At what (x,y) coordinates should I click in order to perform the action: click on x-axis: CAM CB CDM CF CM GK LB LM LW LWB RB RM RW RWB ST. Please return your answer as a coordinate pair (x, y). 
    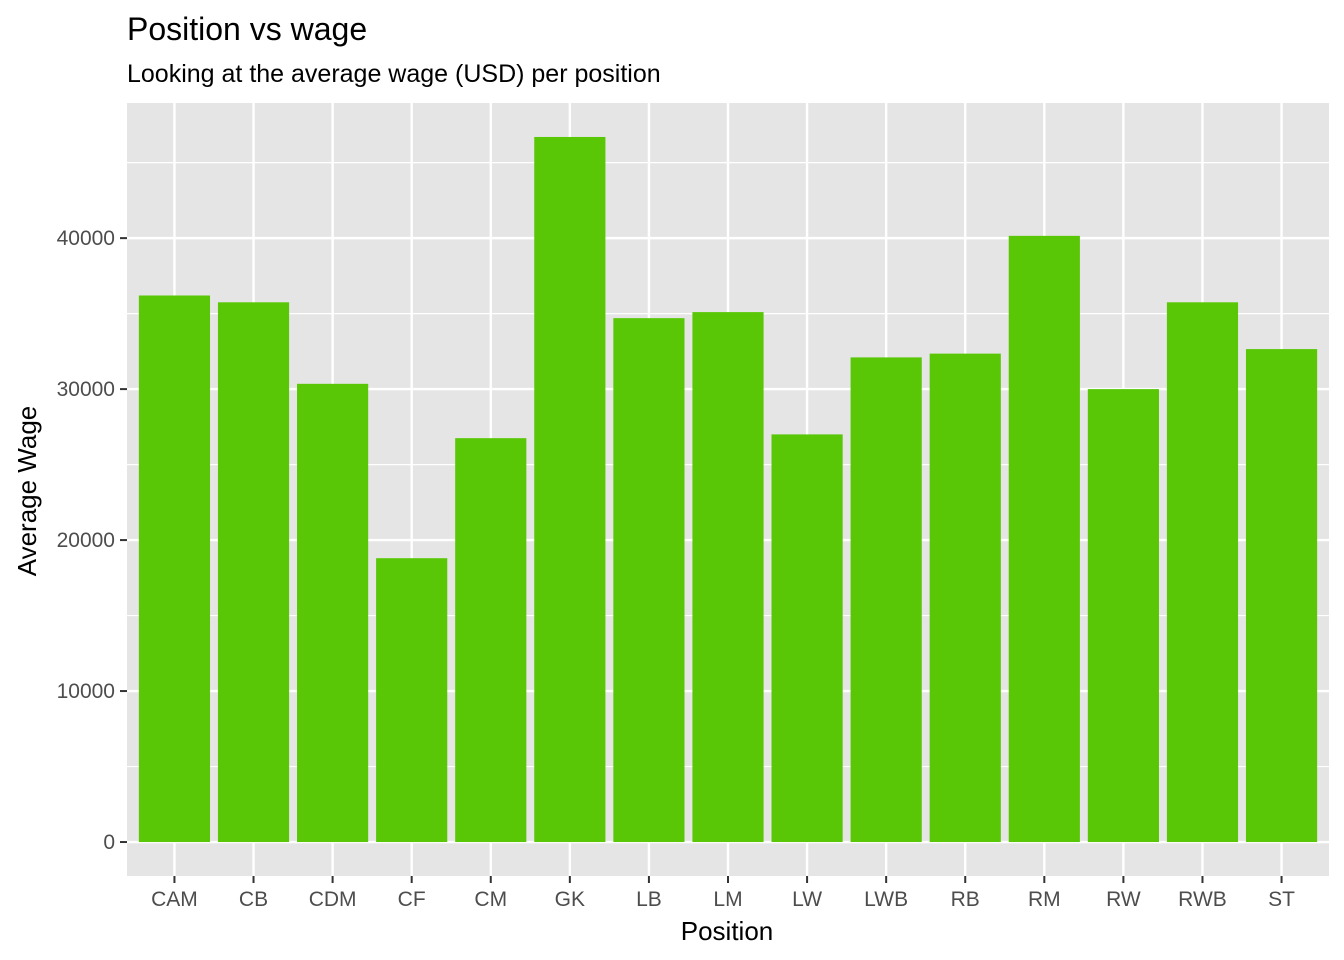
    Looking at the image, I should click on (723, 893).